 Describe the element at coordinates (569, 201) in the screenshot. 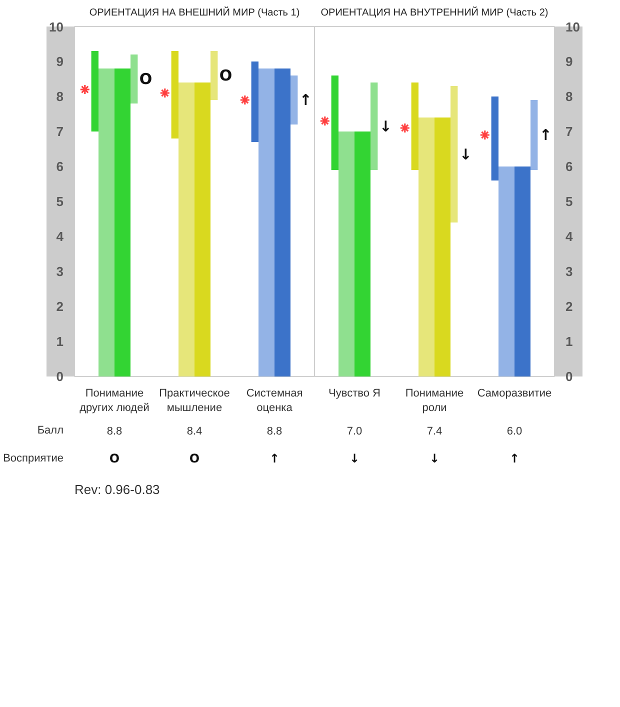

I see `y2-tick-label: 5` at that location.